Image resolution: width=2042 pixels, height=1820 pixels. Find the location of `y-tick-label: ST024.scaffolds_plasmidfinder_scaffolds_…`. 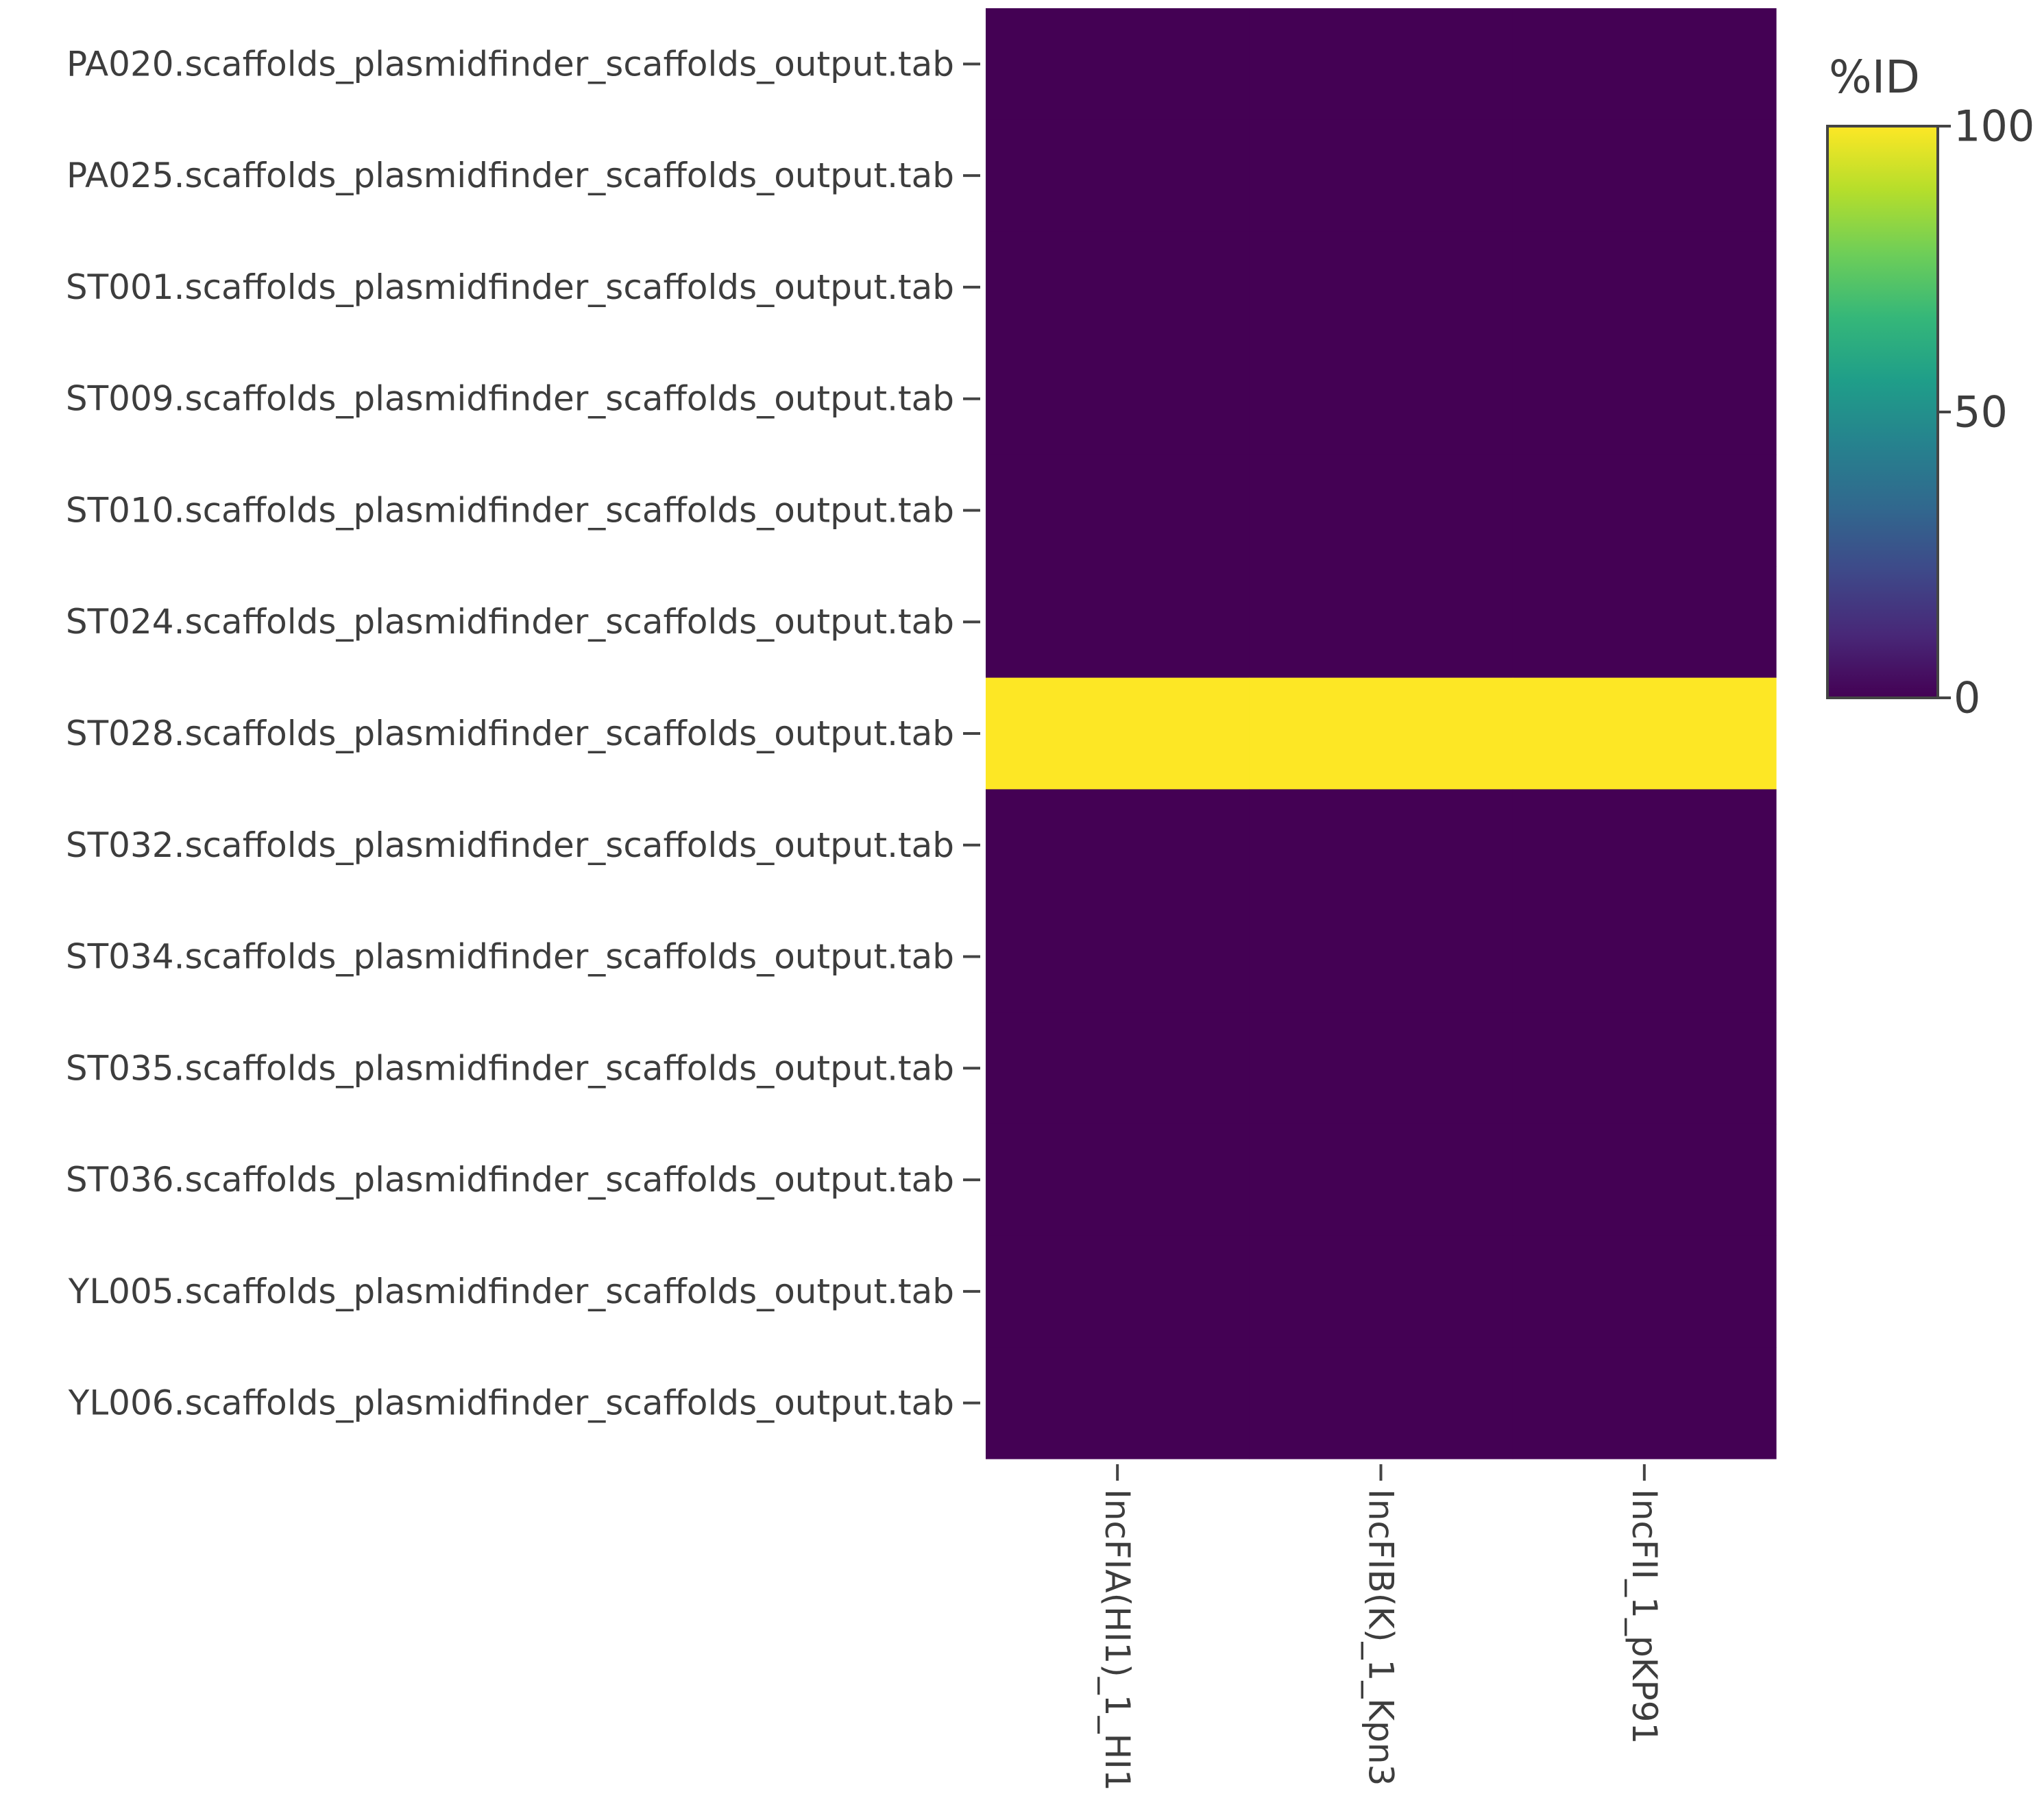

y-tick-label: ST024.scaffolds_plasmidfinder_scaffolds_… is located at coordinates (510, 622).